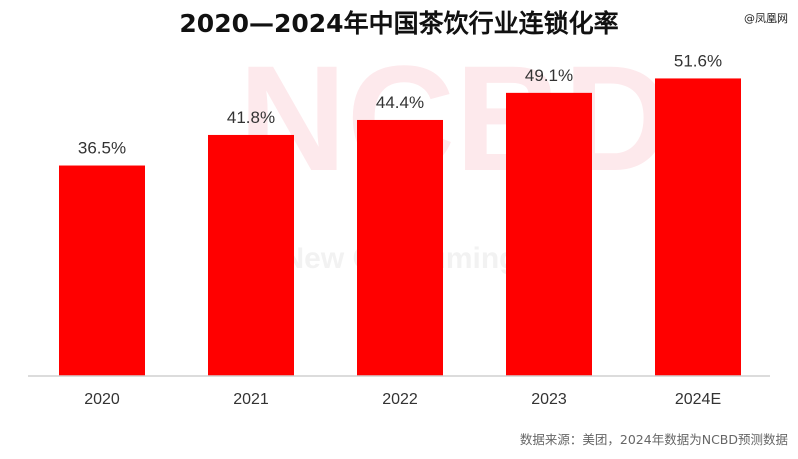 This screenshot has height=459, width=798. I want to click on x-tick-2021: 2021, so click(251, 399).